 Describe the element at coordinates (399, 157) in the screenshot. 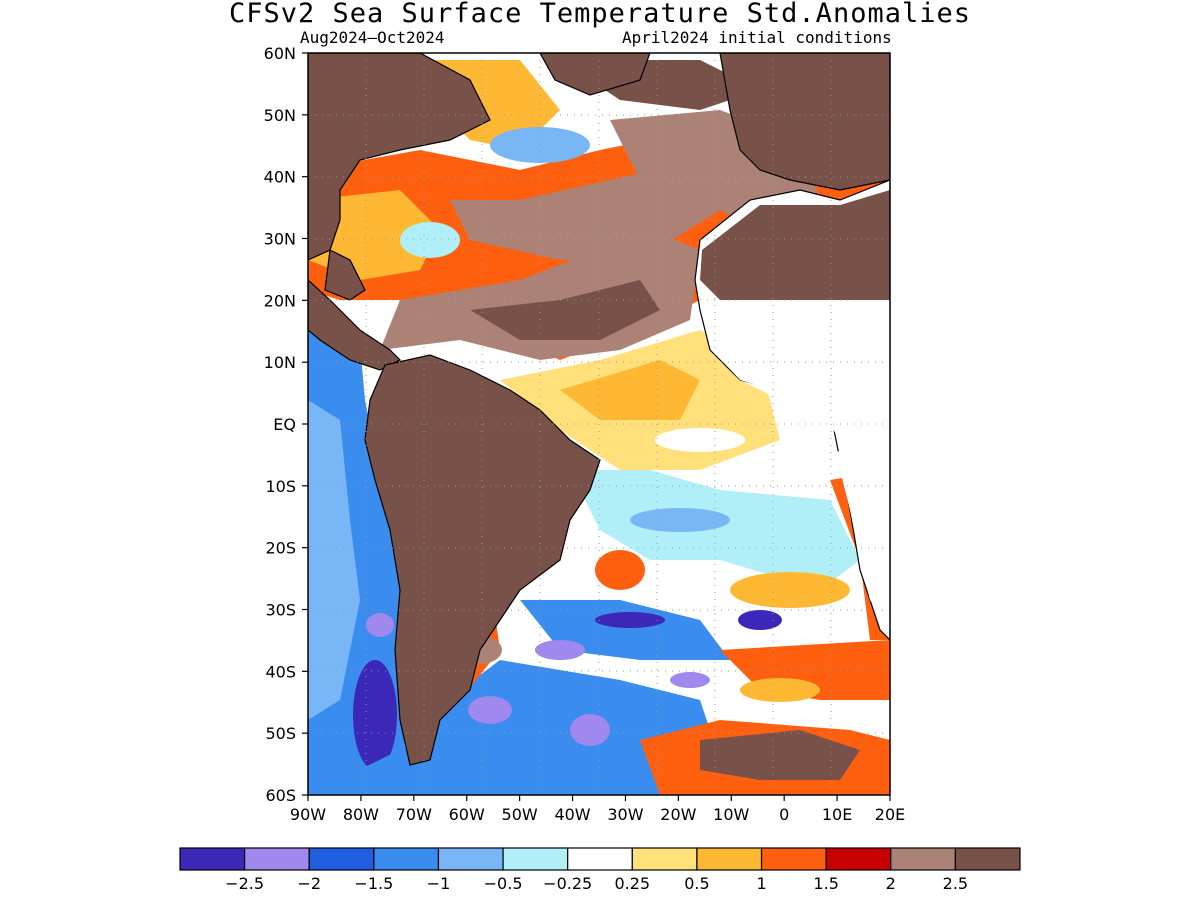

I see `land-north-america` at that location.